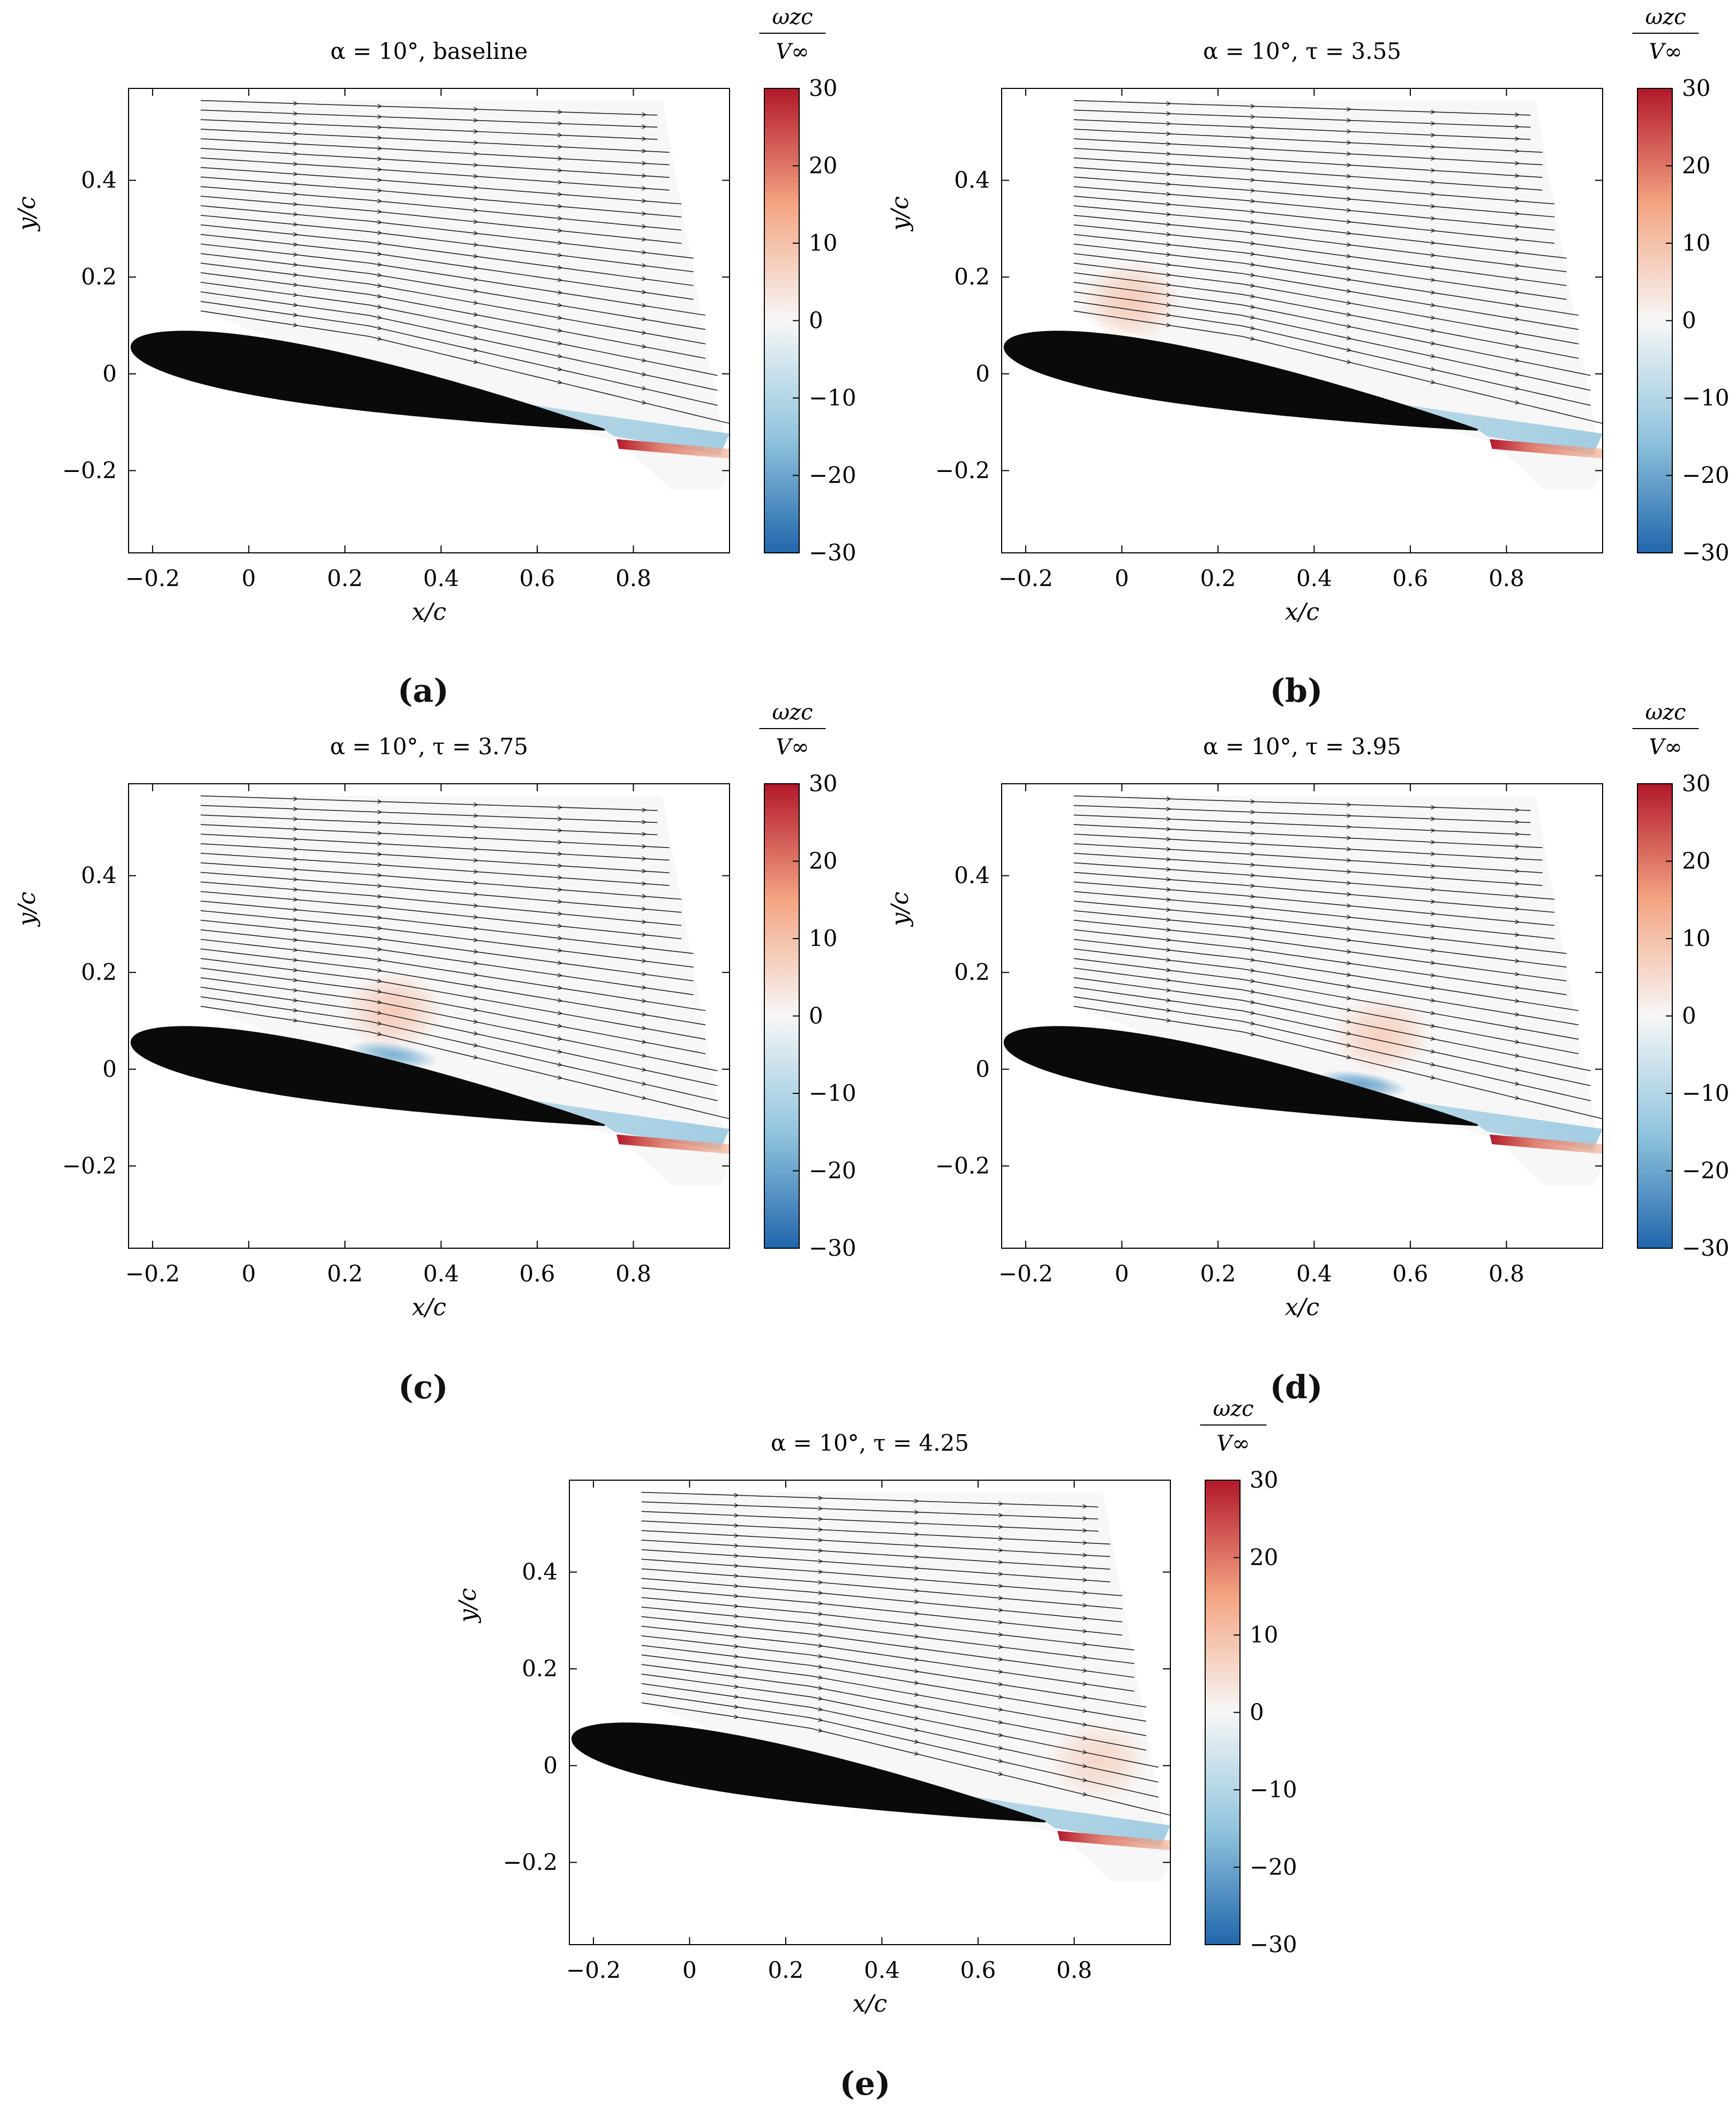 Image resolution: width=1736 pixels, height=2115 pixels. Describe the element at coordinates (870, 1443) in the screenshot. I see `chart-title: α = 10°, τ = 4.25` at that location.